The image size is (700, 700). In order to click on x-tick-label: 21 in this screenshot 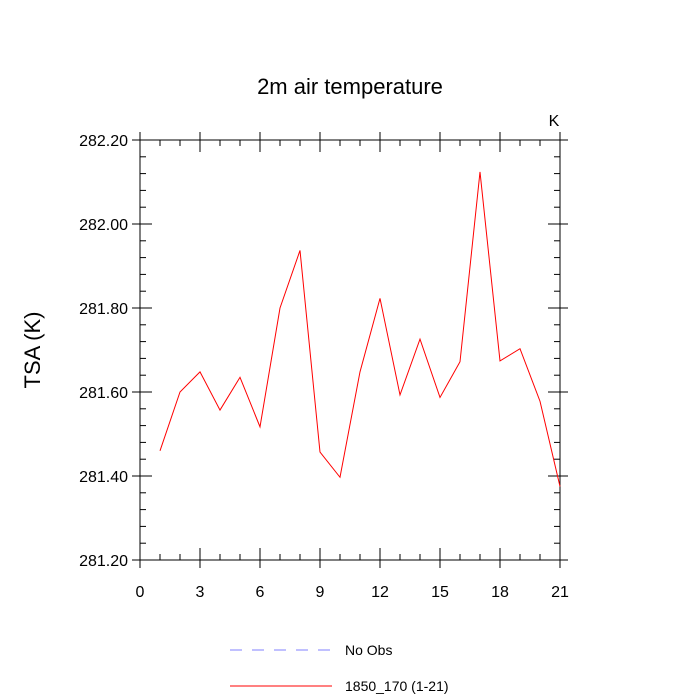, I will do `click(560, 592)`.